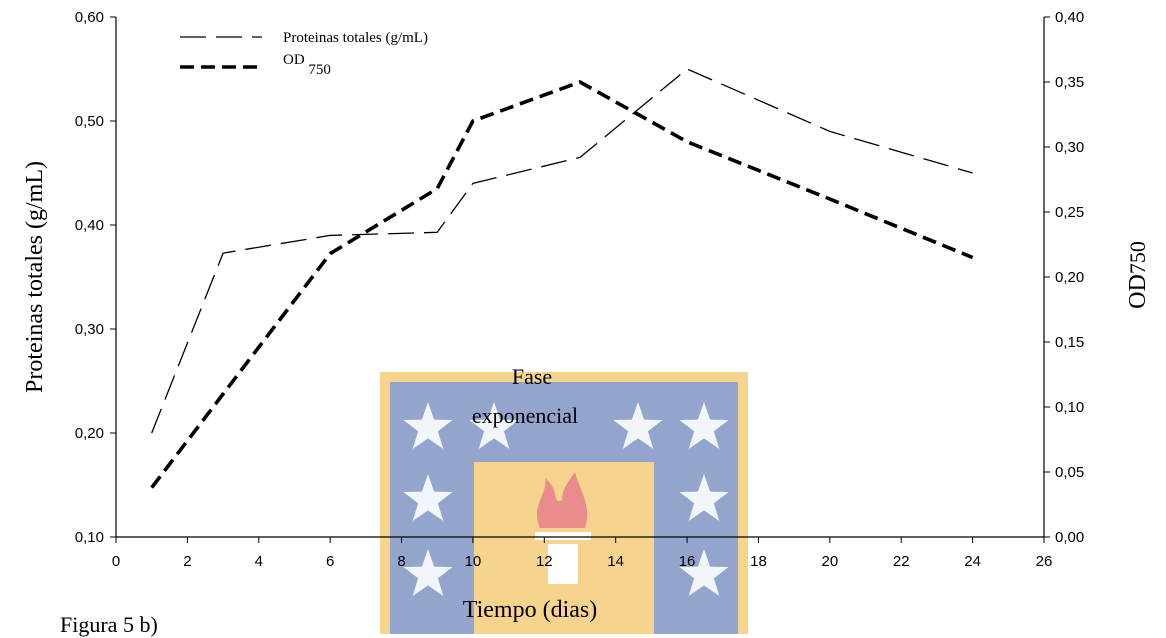  I want to click on y-left-tick-label: 0,50, so click(89, 121).